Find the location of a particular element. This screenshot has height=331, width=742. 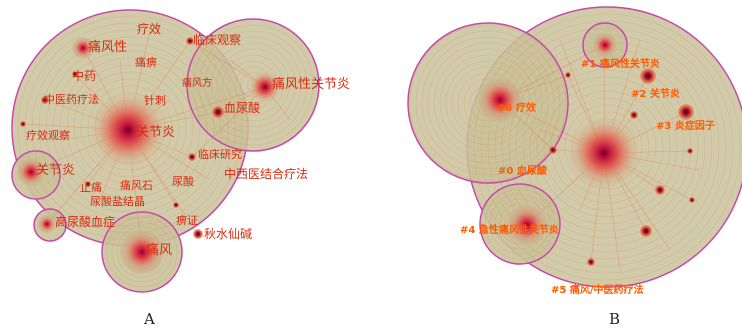

keyword-label: 中西医结合疗法 is located at coordinates (266, 173).